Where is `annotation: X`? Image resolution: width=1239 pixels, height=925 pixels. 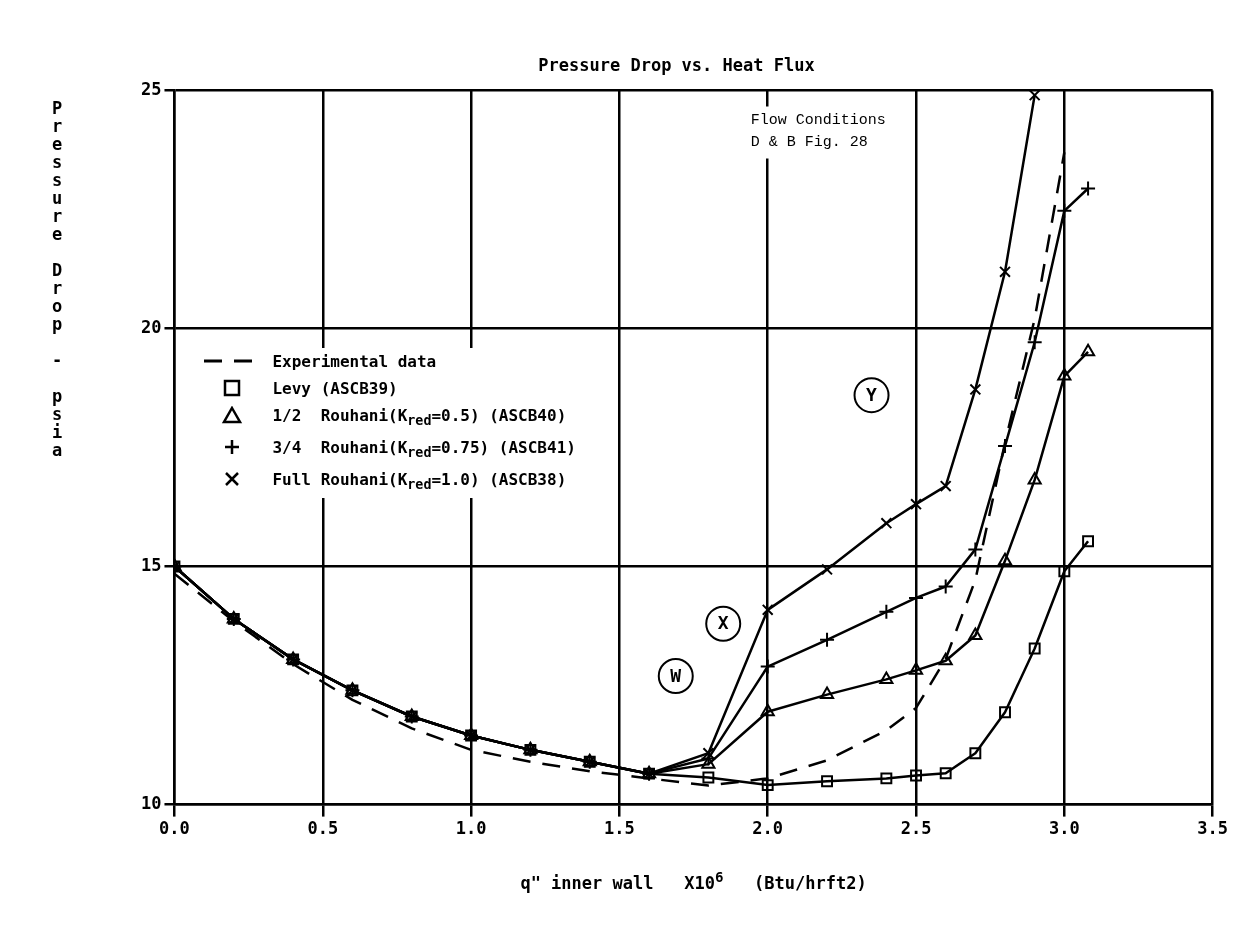 annotation: X is located at coordinates (723, 623).